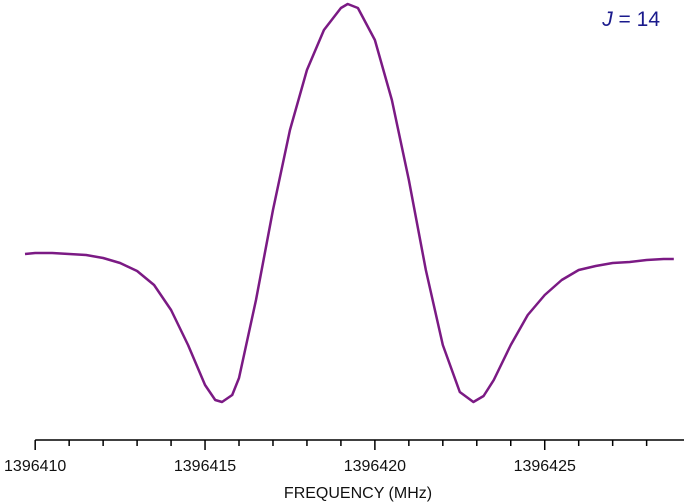 This screenshot has width=686, height=503. Describe the element at coordinates (205, 466) in the screenshot. I see `x-tick-label: 1396415` at that location.